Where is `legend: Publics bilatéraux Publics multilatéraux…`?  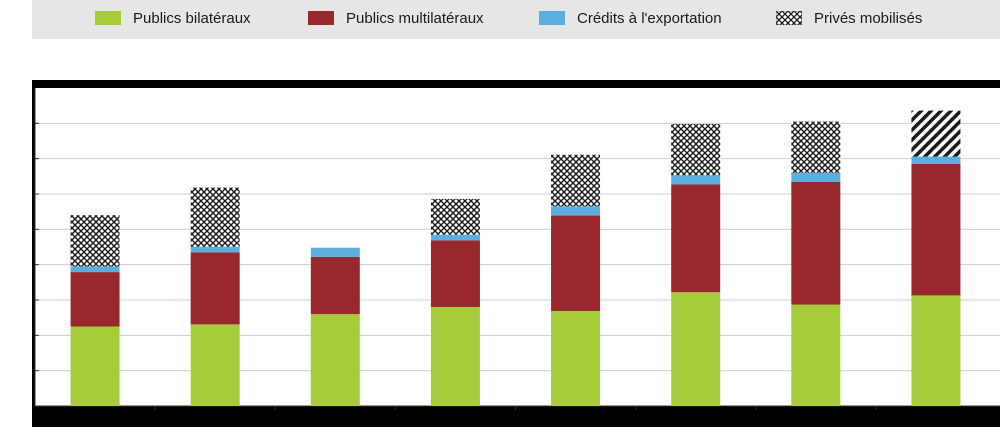 legend: Publics bilatéraux Publics multilatéraux… is located at coordinates (516, 19).